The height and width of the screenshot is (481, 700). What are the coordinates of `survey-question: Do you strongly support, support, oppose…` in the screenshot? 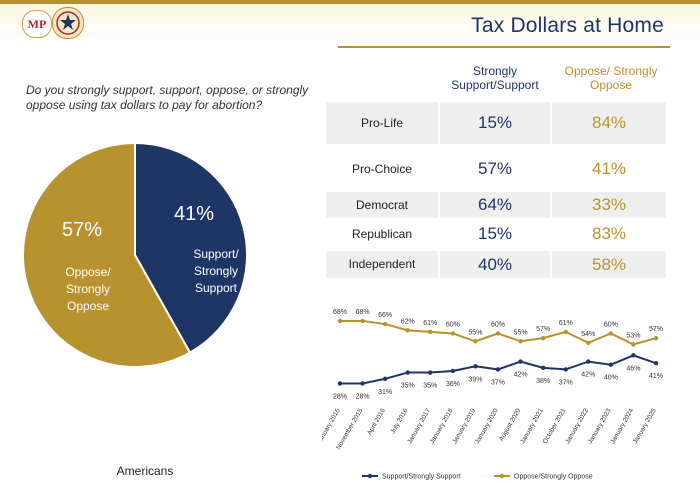 It's located at (167, 97).